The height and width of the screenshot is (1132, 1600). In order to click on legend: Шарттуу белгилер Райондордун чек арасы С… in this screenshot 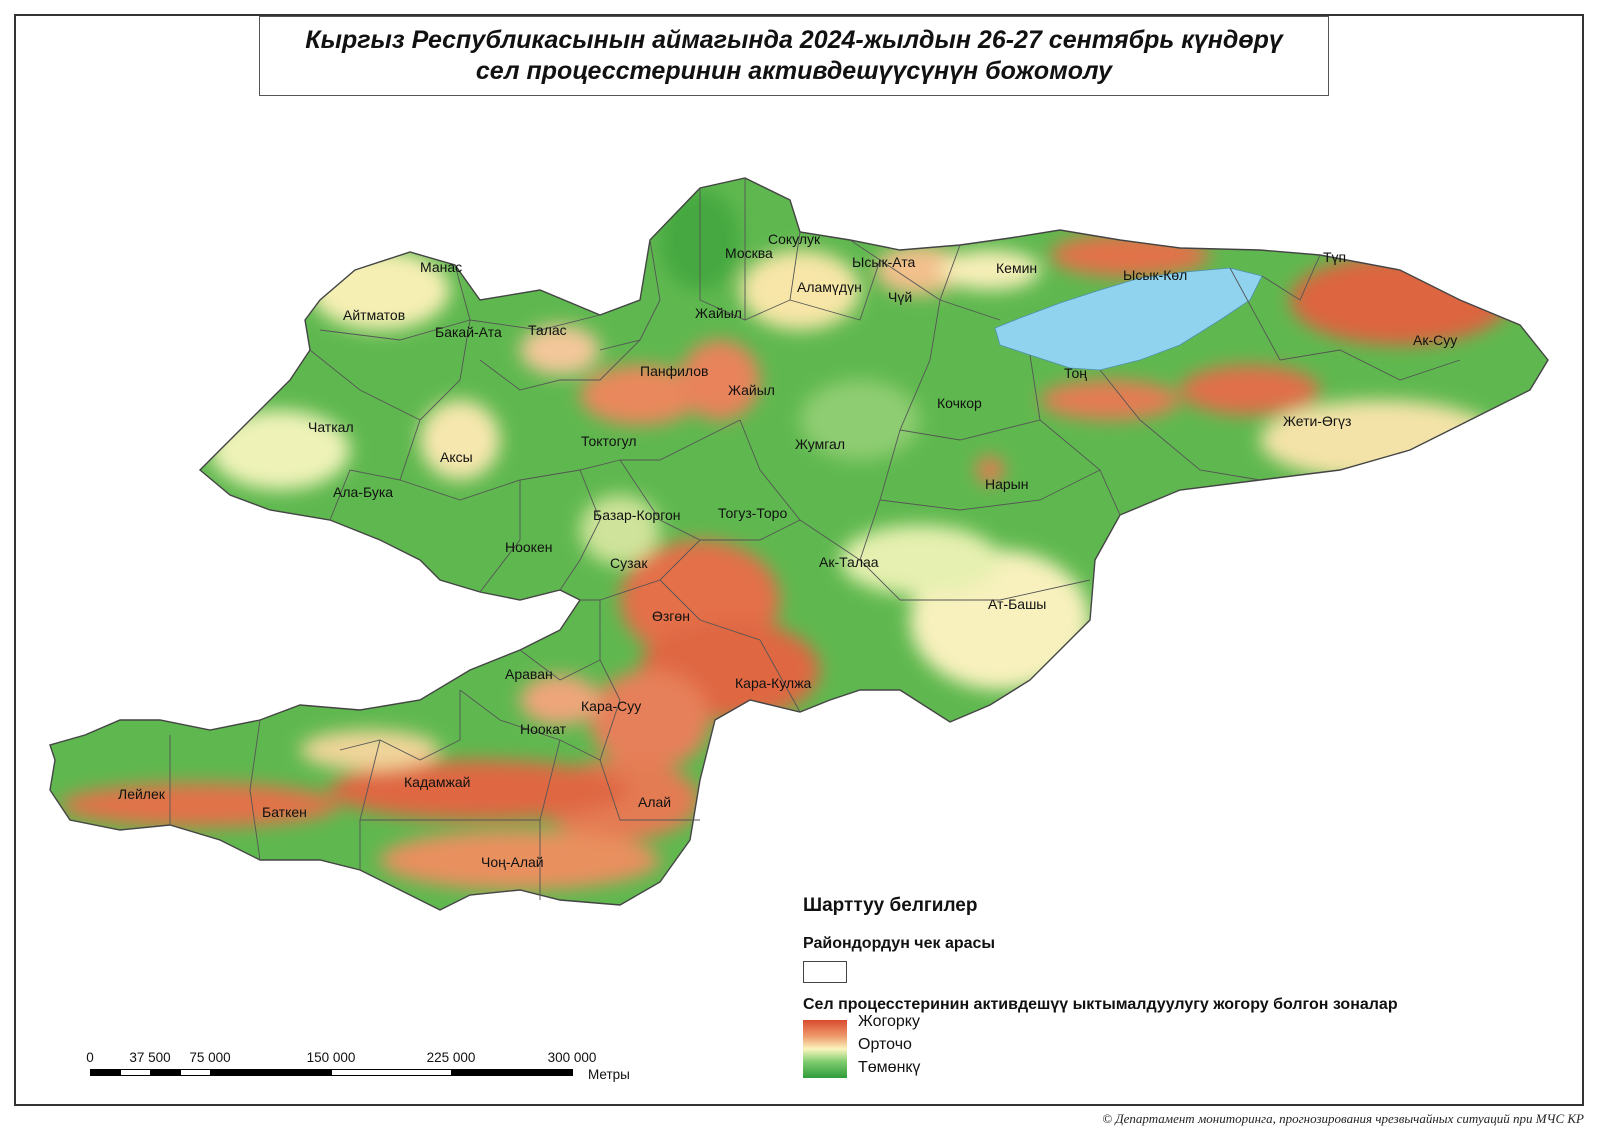, I will do `click(1193, 995)`.